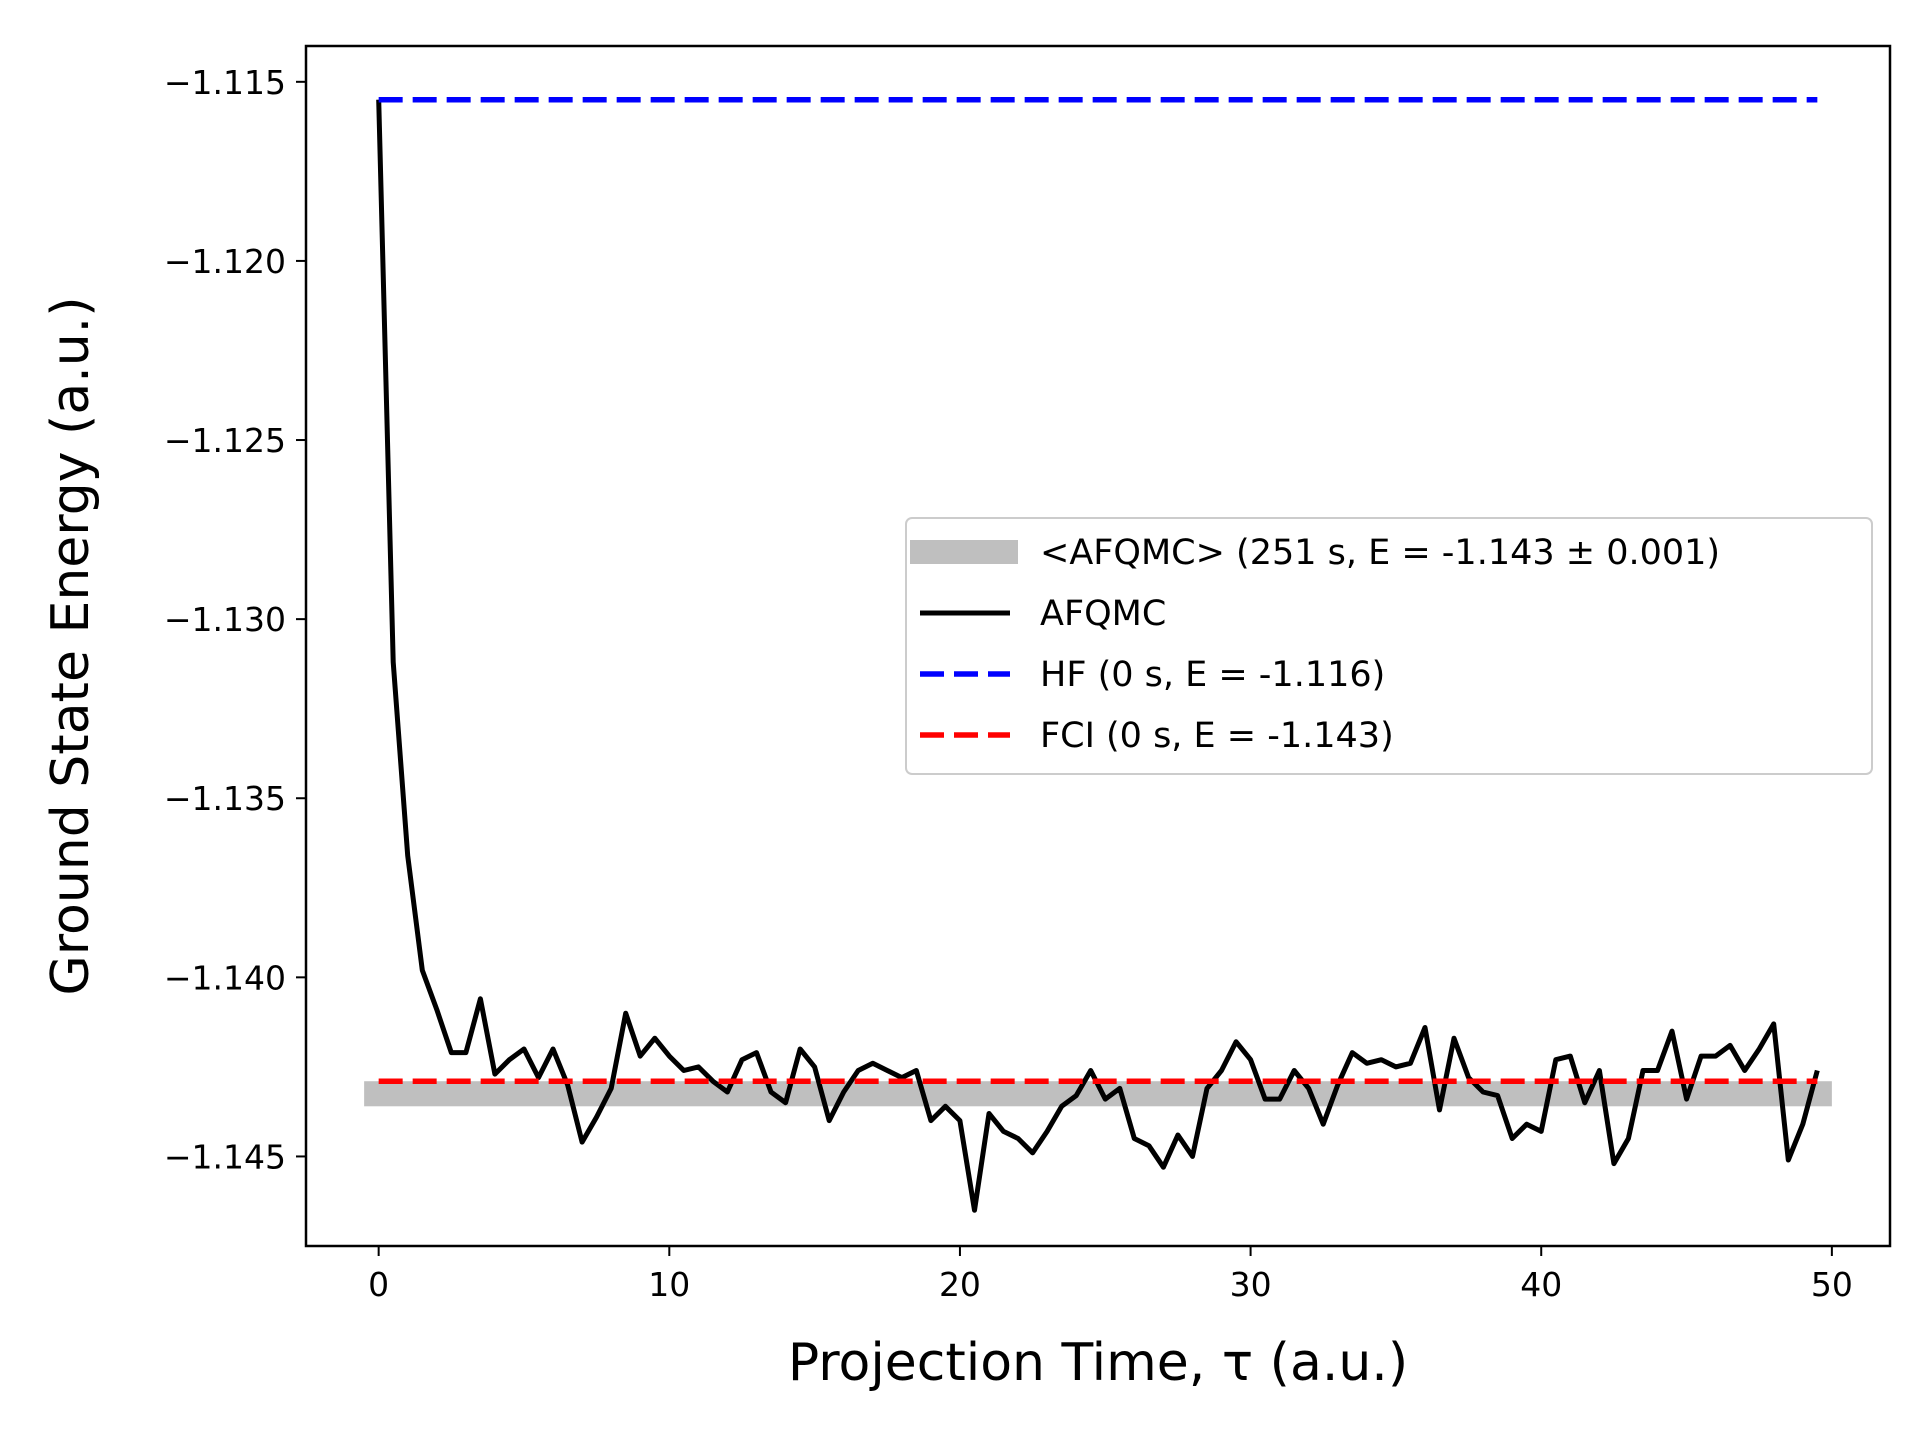 The image size is (1920, 1440). I want to click on legend-label: FCI (0 s, E = -1.143), so click(1217, 736).